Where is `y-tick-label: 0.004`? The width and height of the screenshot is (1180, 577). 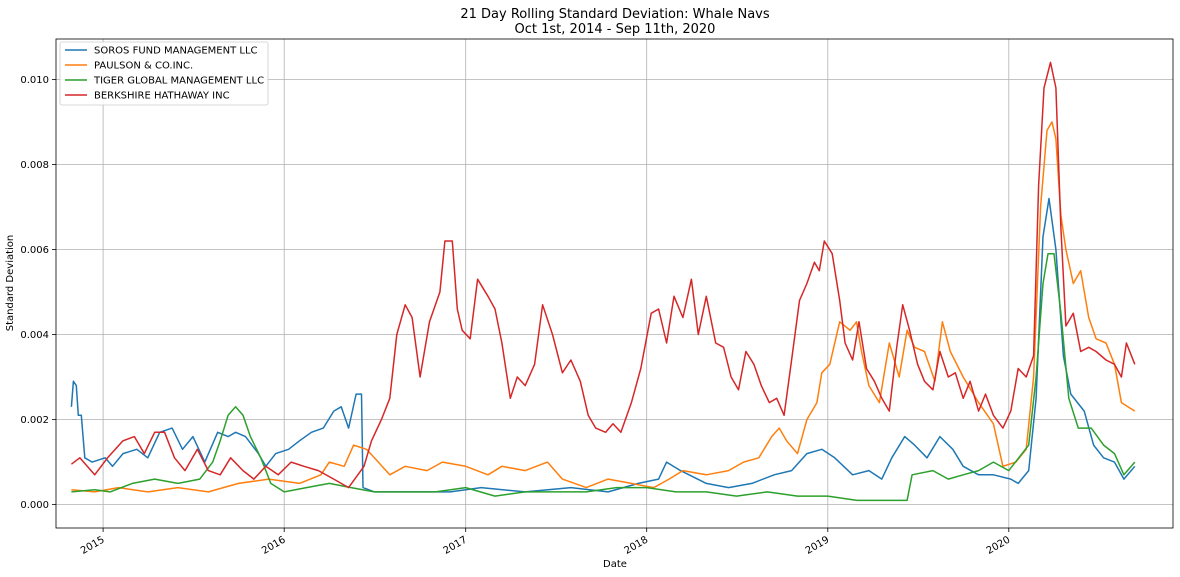 y-tick-label: 0.004 is located at coordinates (34, 335).